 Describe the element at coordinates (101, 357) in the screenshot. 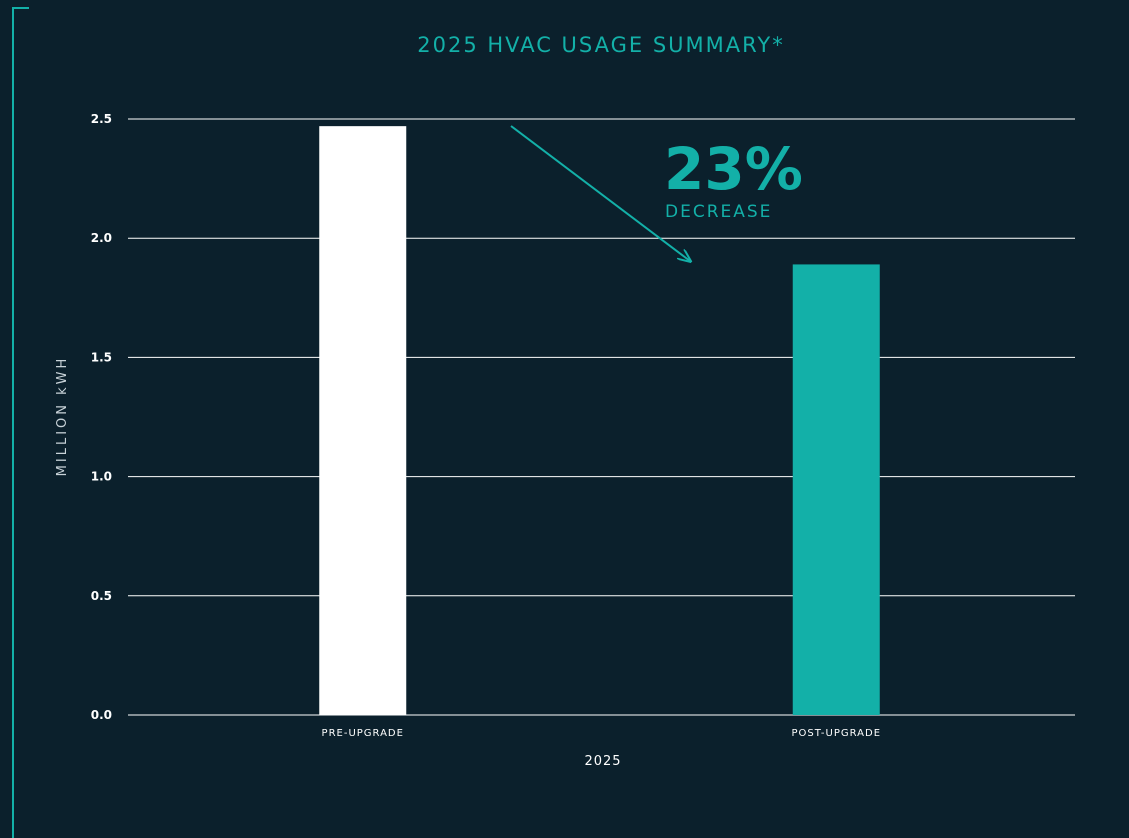

I see `y-tick-label: 1.5` at that location.